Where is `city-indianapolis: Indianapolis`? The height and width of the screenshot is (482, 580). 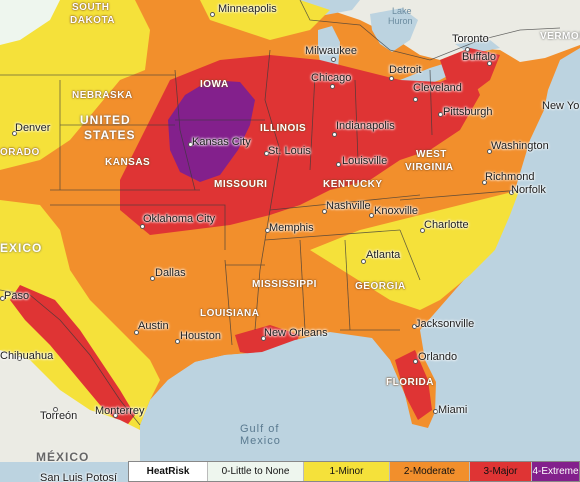
city-indianapolis: Indianapolis is located at coordinates (365, 126).